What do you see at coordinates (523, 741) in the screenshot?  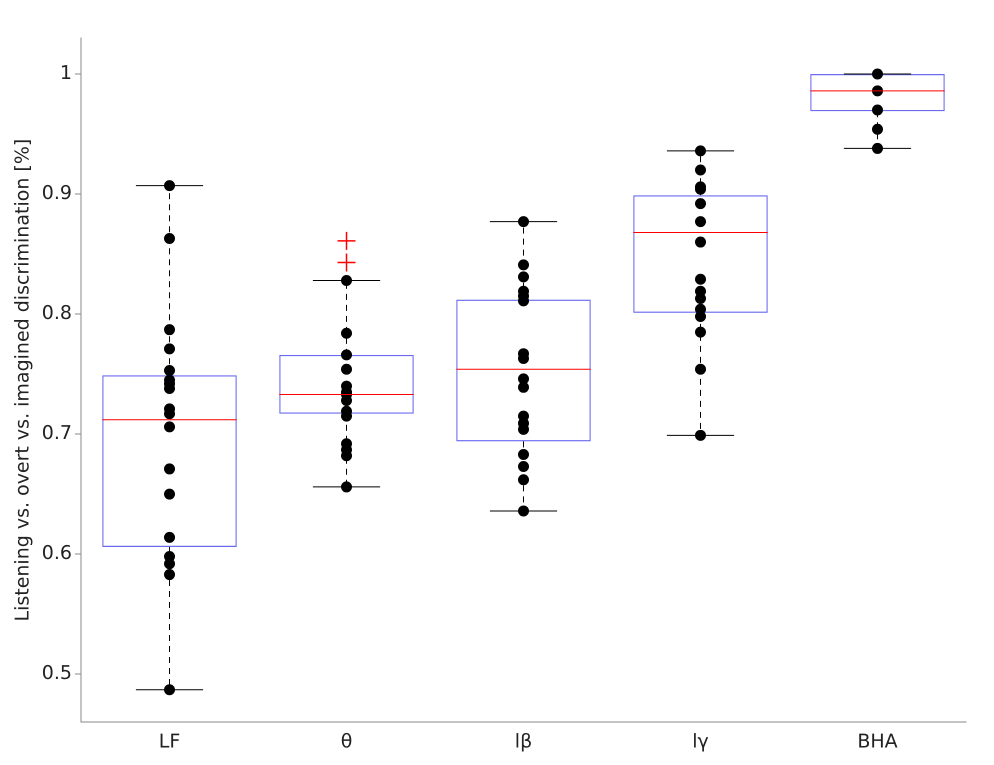 I see `x-tick-label: lβ` at bounding box center [523, 741].